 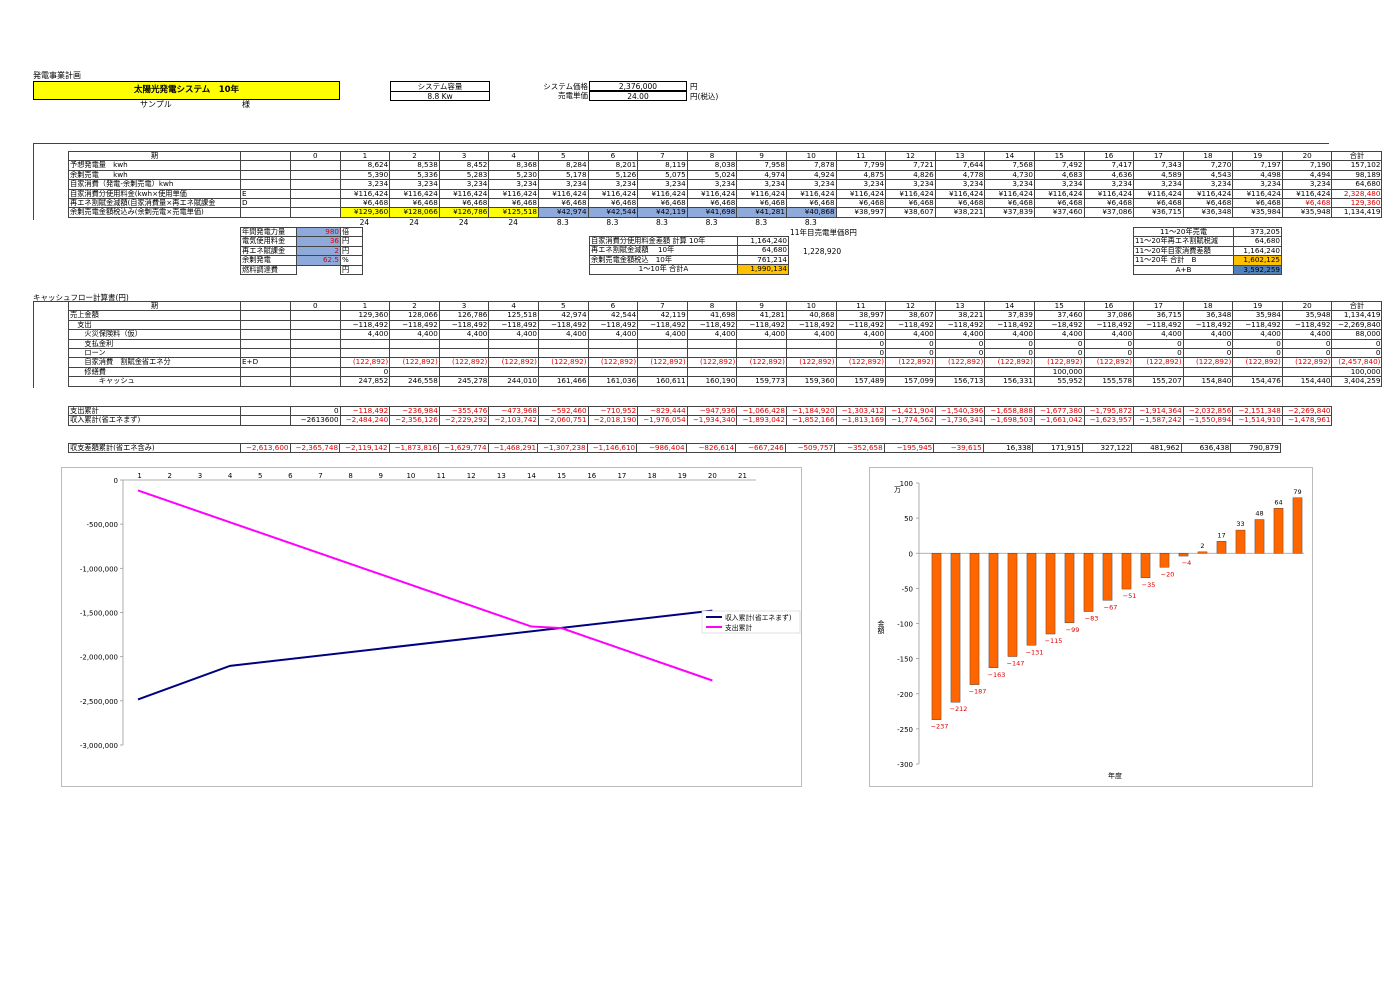 I want to click on summary20-row: 11～20年再エネ割賦税減 64,680, so click(x=1207, y=241).